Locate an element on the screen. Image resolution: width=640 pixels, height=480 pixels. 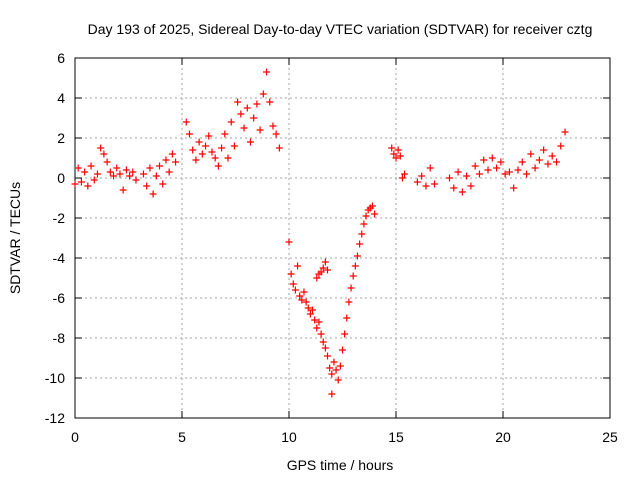
x-axis-label: GPS time / hours is located at coordinates (340, 465).